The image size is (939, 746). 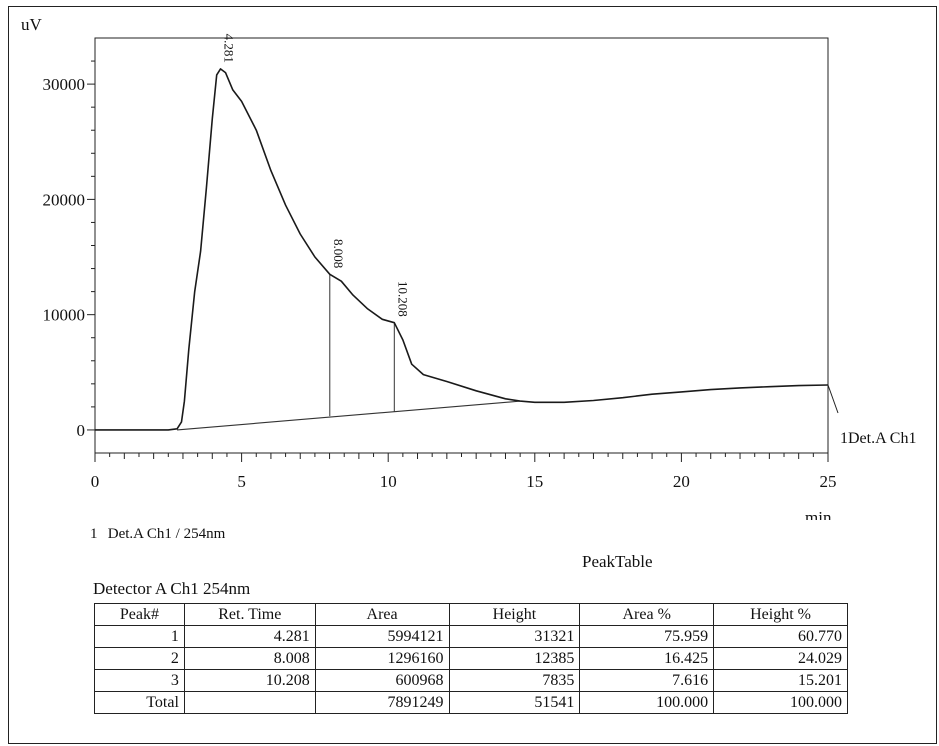 What do you see at coordinates (172, 588) in the screenshot?
I see `detector-label: Detector A Ch1 254nm` at bounding box center [172, 588].